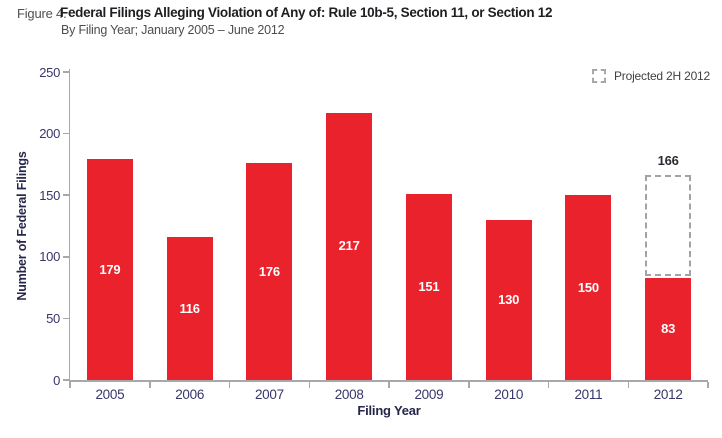 The width and height of the screenshot is (722, 438). What do you see at coordinates (173, 30) in the screenshot?
I see `figure-subtitle: By Filing Year; January 2005 – June 2012` at bounding box center [173, 30].